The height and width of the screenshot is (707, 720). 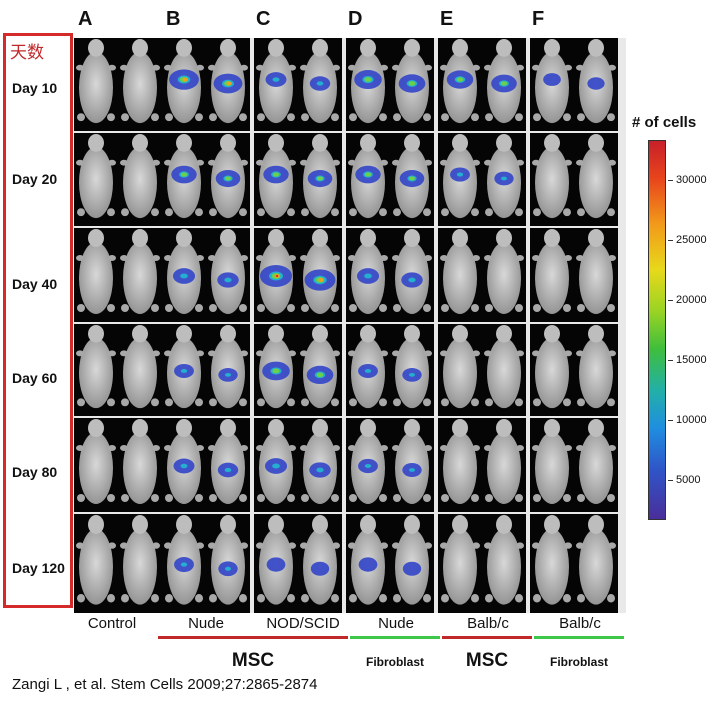 I want to click on column-letter-f: F, so click(x=538, y=19).